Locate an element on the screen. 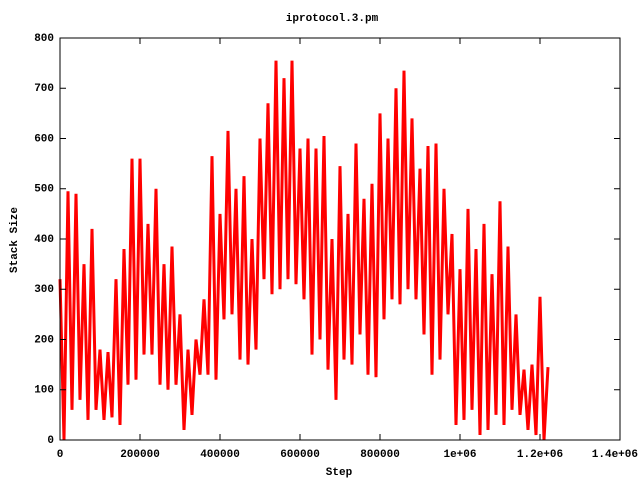 This screenshot has height=480, width=640. y-tick-label: 700 is located at coordinates (44, 89).